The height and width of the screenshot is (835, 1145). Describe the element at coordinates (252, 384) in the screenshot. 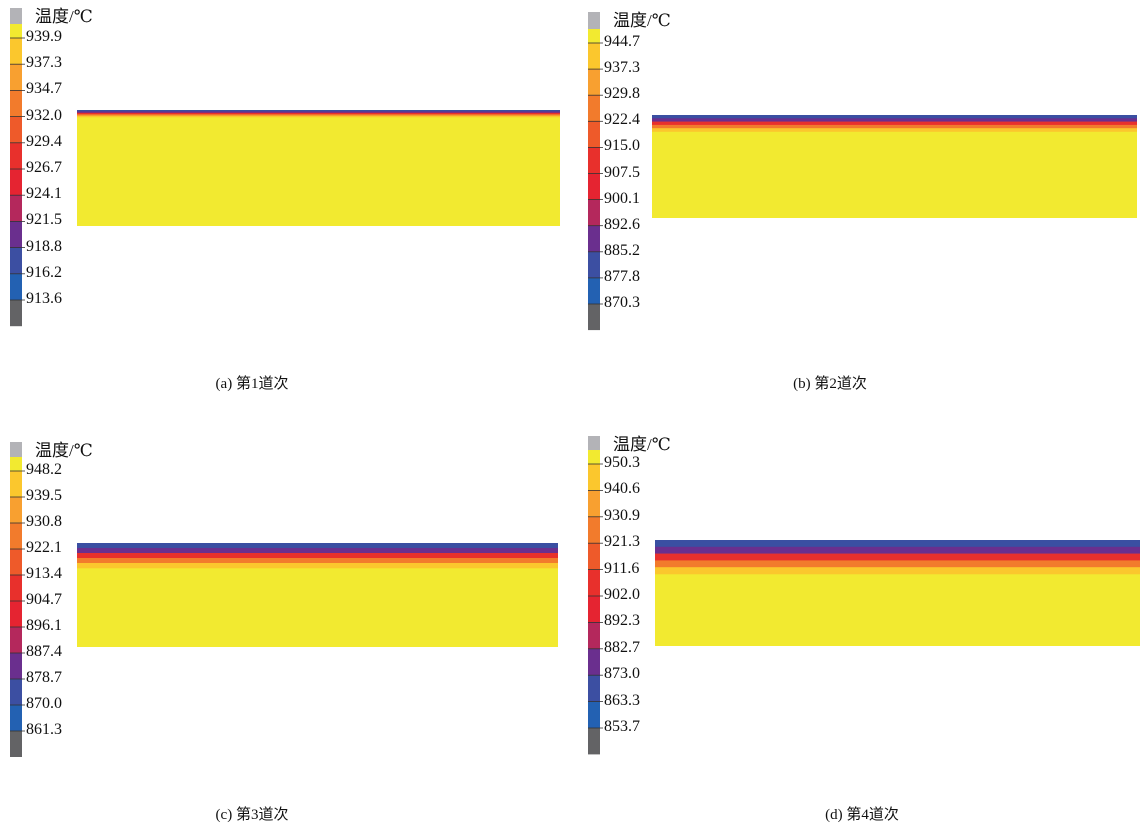

I see `panel-caption: (a) 第1道次` at that location.